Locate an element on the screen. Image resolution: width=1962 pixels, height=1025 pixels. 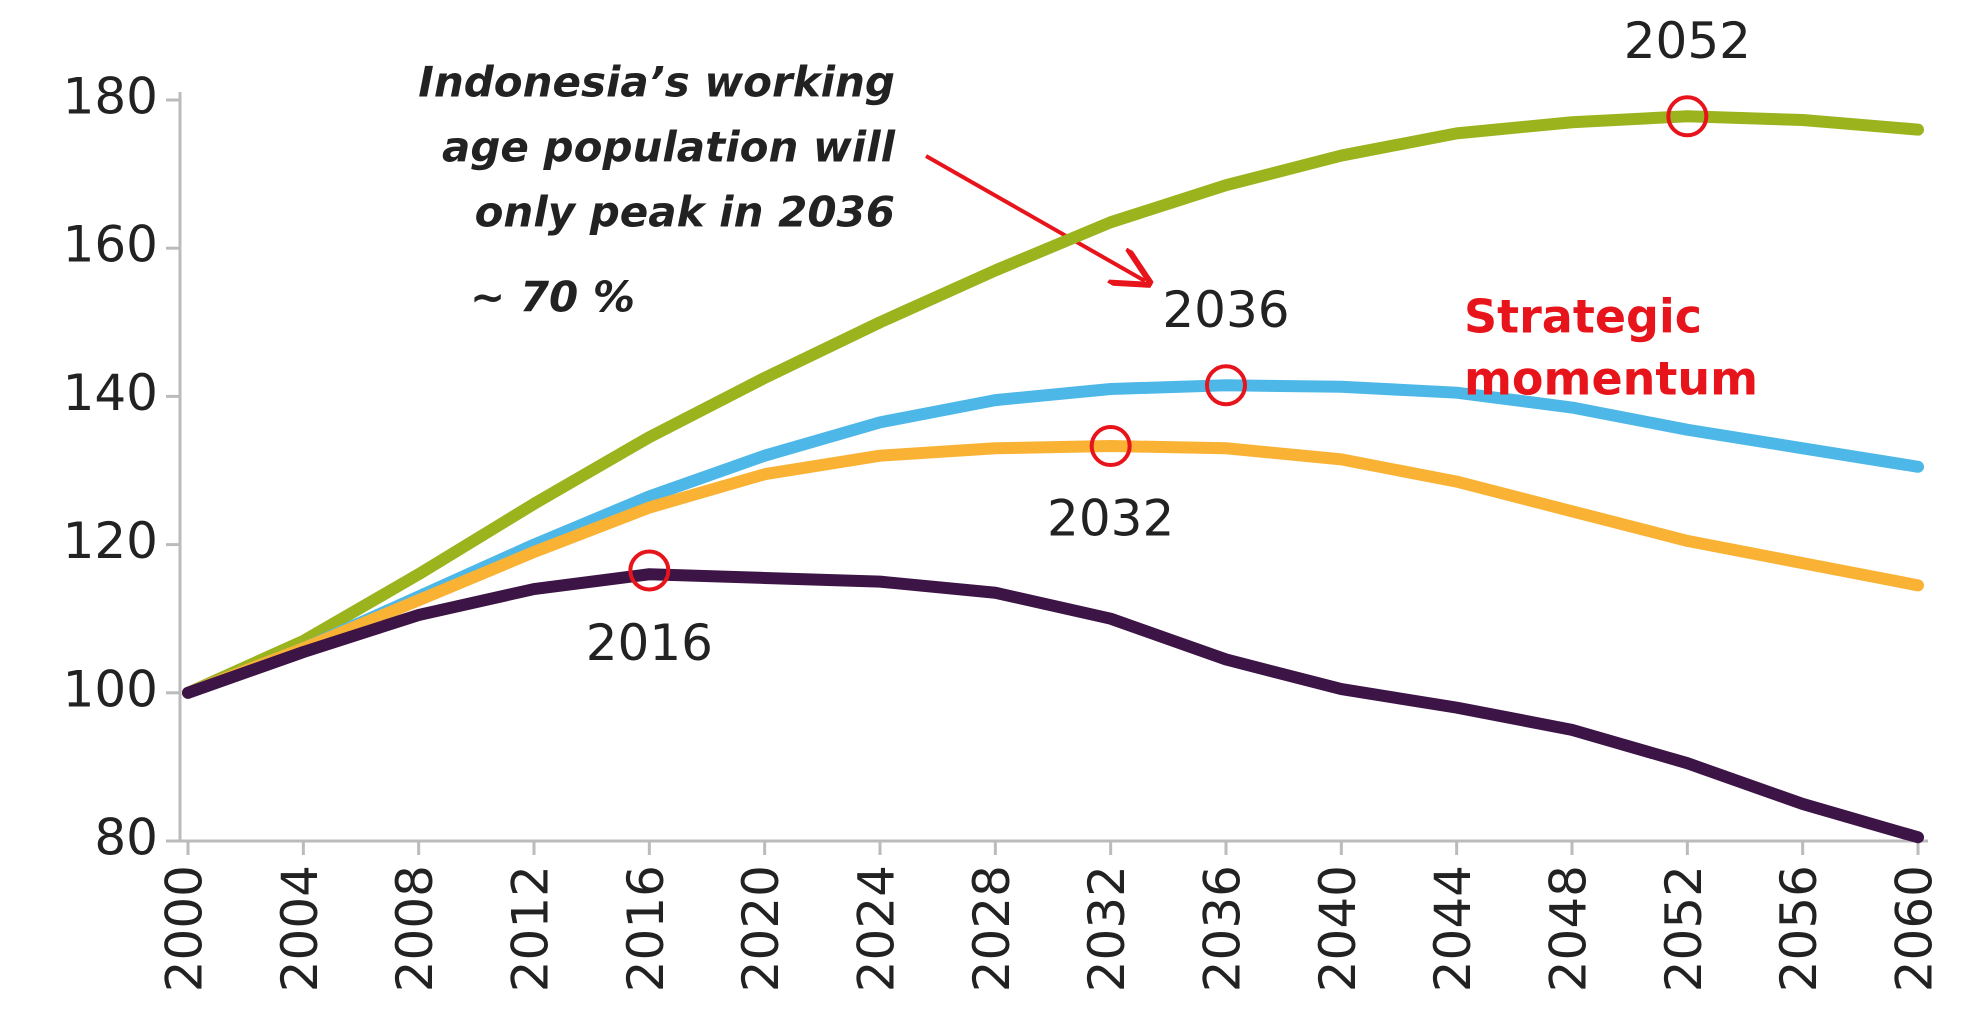
x-tick-label: 2012 is located at coordinates (531, 928).